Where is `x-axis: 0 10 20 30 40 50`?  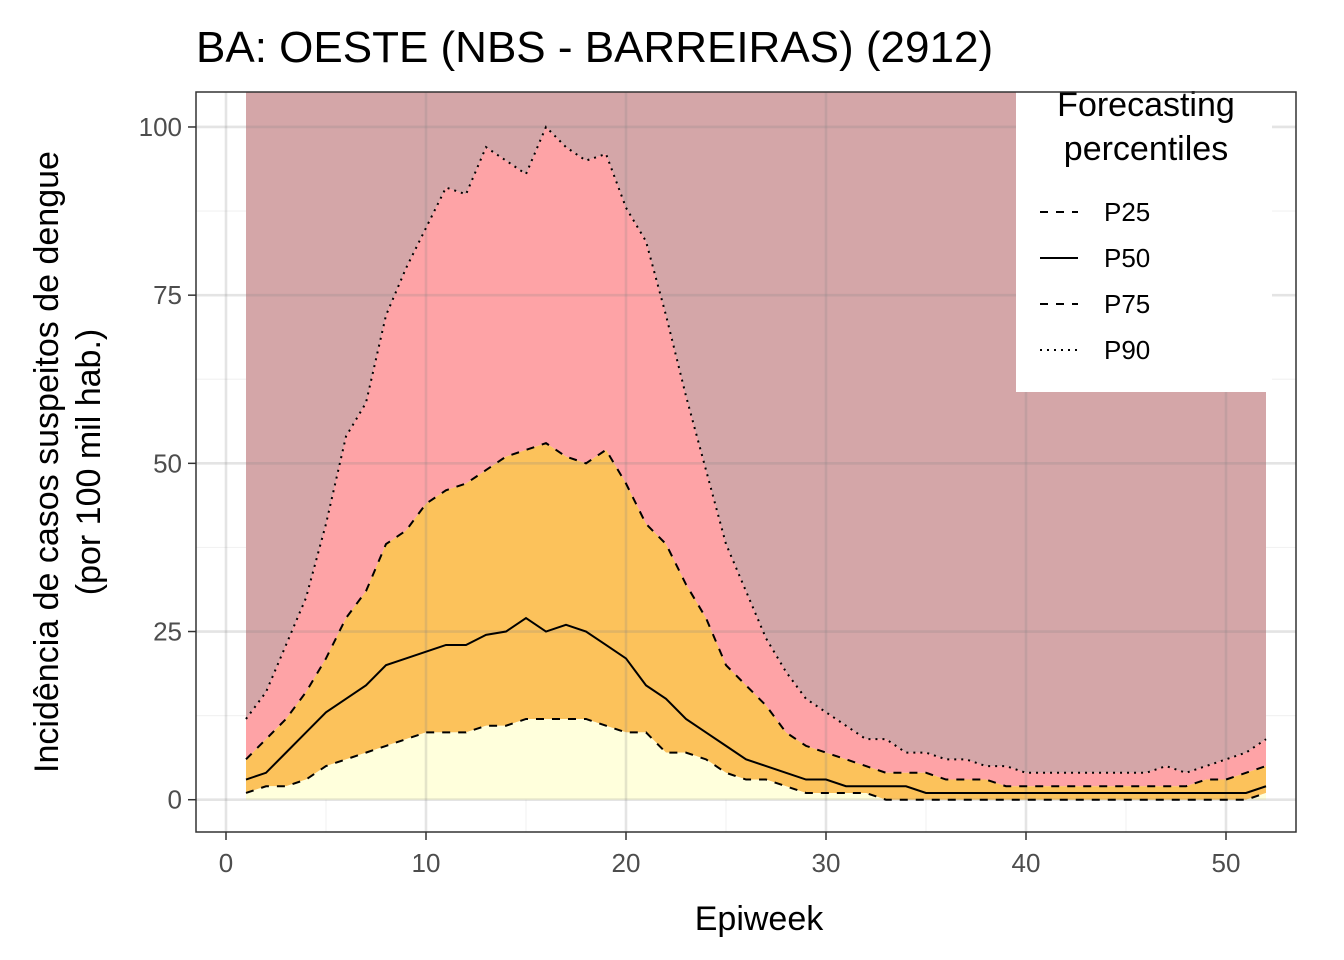
x-axis: 0 10 20 30 40 50 is located at coordinates (730, 855).